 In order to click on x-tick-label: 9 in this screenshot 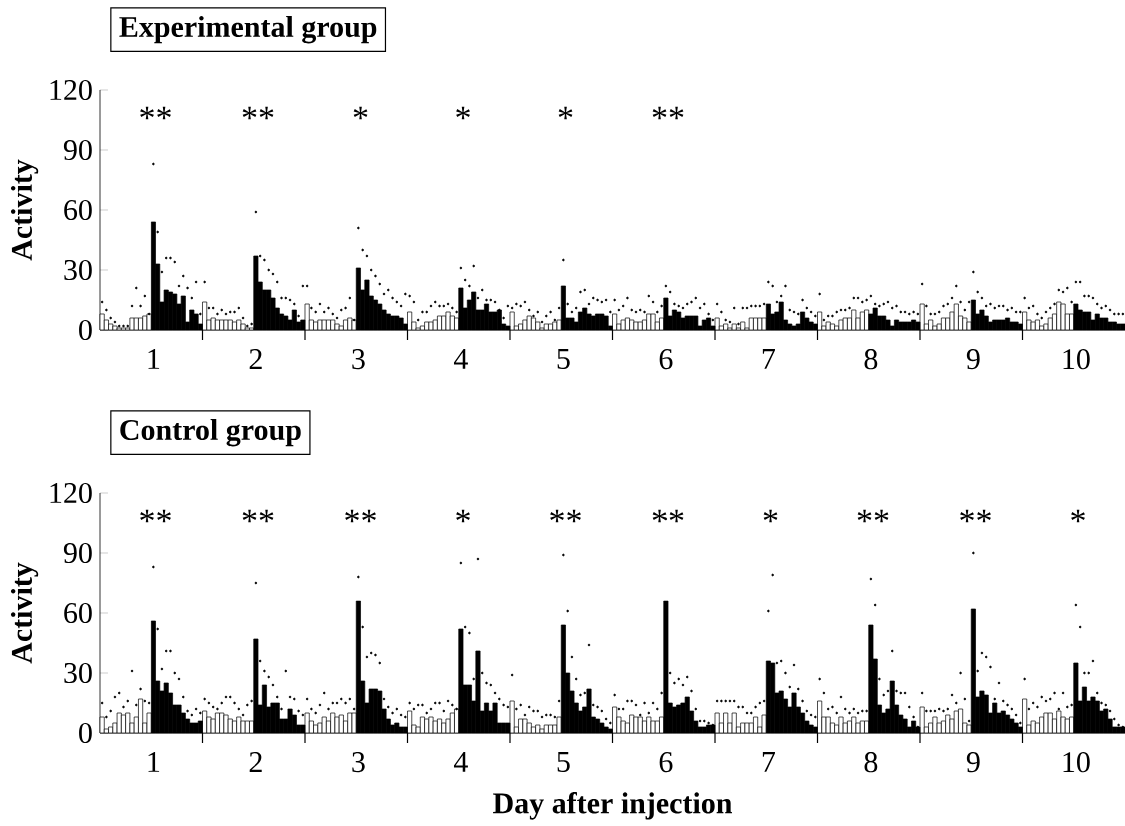, I will do `click(973, 359)`.